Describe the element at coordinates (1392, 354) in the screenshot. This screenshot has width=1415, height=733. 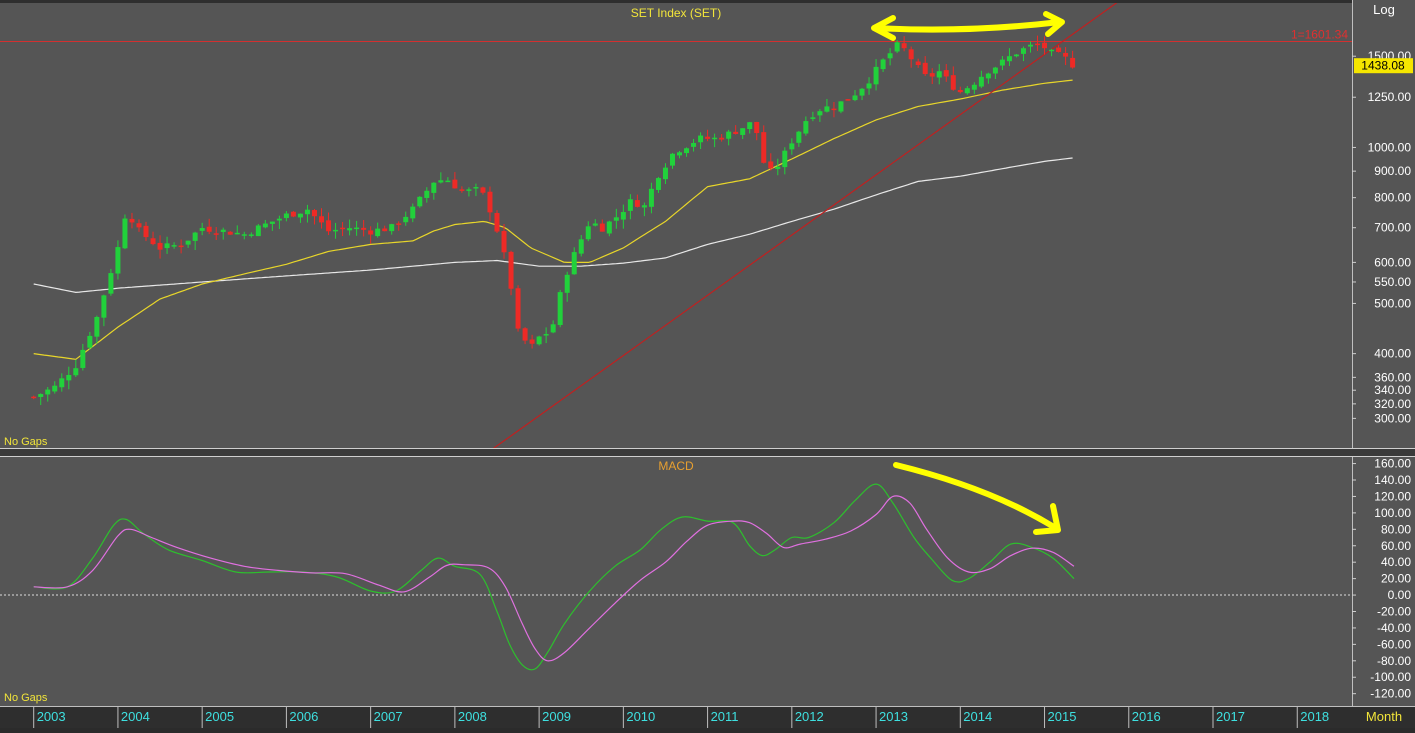
I see `price-axis-tick-label: 400.00` at that location.